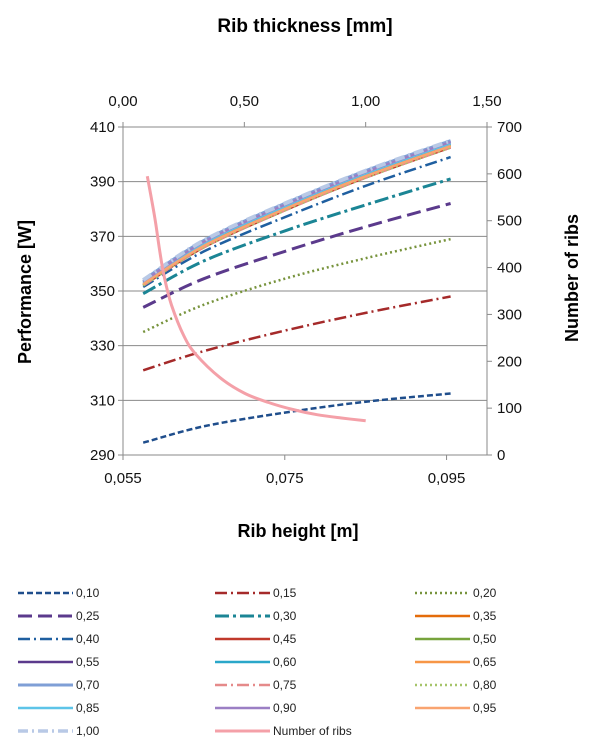 The width and height of the screenshot is (589, 737). Describe the element at coordinates (25, 292) in the screenshot. I see `y-axis-label: Performance [W]` at that location.